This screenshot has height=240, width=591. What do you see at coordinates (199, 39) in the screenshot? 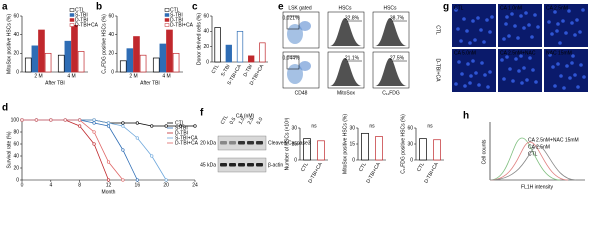
I see `y-axis-label: Donor derived cells (%)` at bounding box center [199, 39].